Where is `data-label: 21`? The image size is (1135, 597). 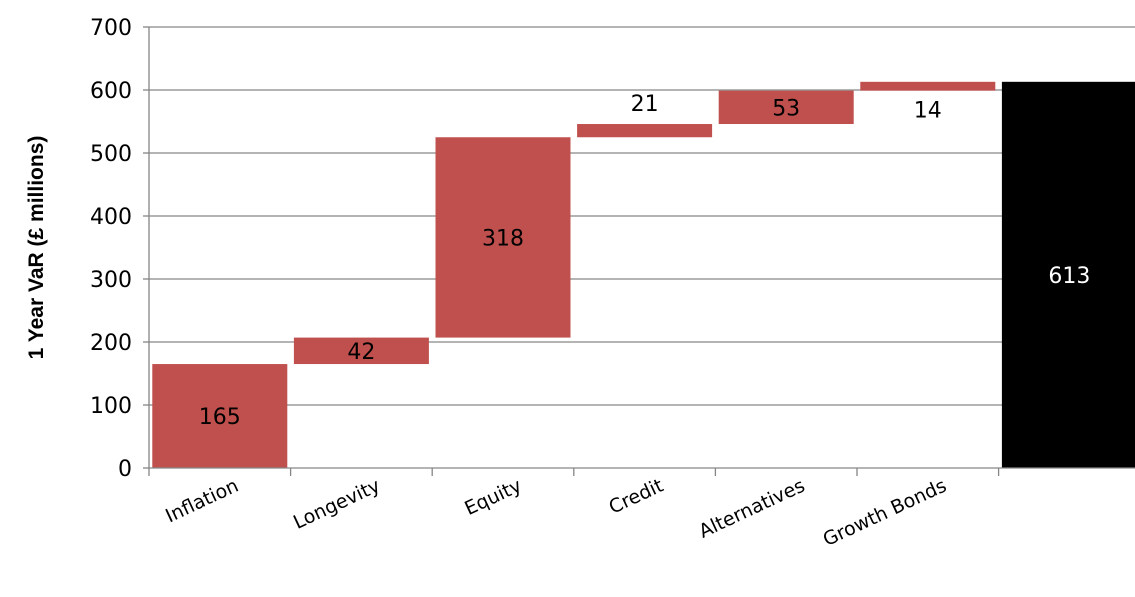 data-label: 21 is located at coordinates (645, 104).